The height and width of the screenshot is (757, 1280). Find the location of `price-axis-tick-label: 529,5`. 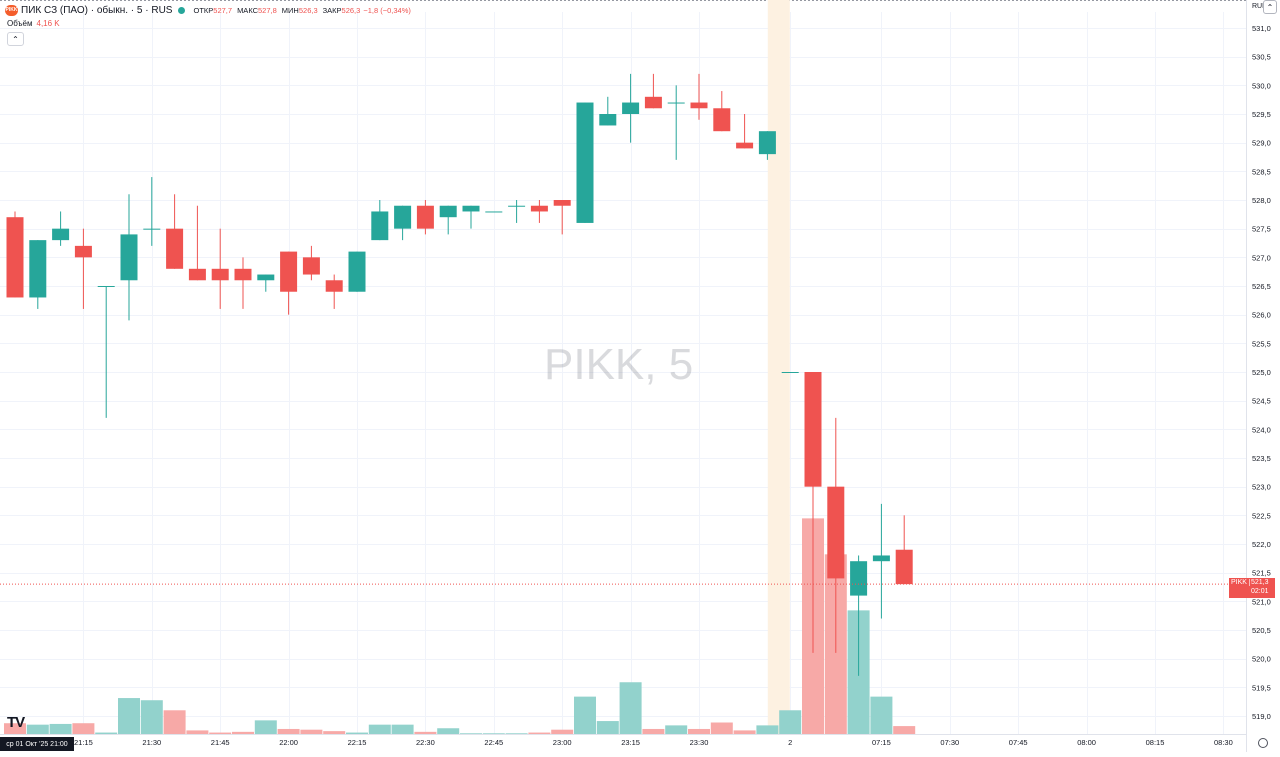

price-axis-tick-label: 529,5 is located at coordinates (1261, 114).